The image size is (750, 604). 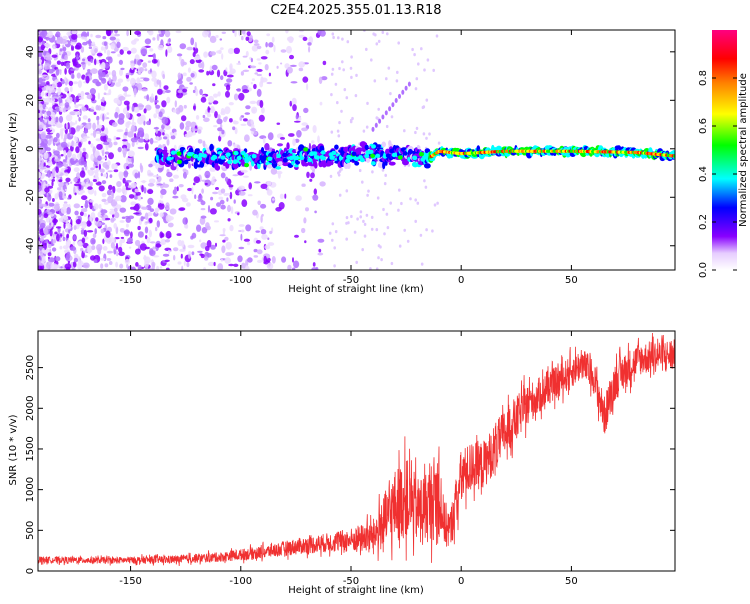 I want to click on signal-blob, so click(x=278, y=168).